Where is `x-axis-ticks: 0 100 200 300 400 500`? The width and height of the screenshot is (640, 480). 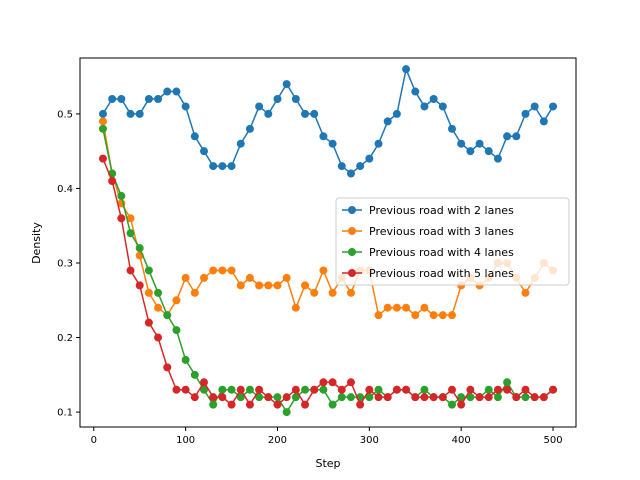
x-axis-ticks: 0 100 200 300 400 500 is located at coordinates (327, 436).